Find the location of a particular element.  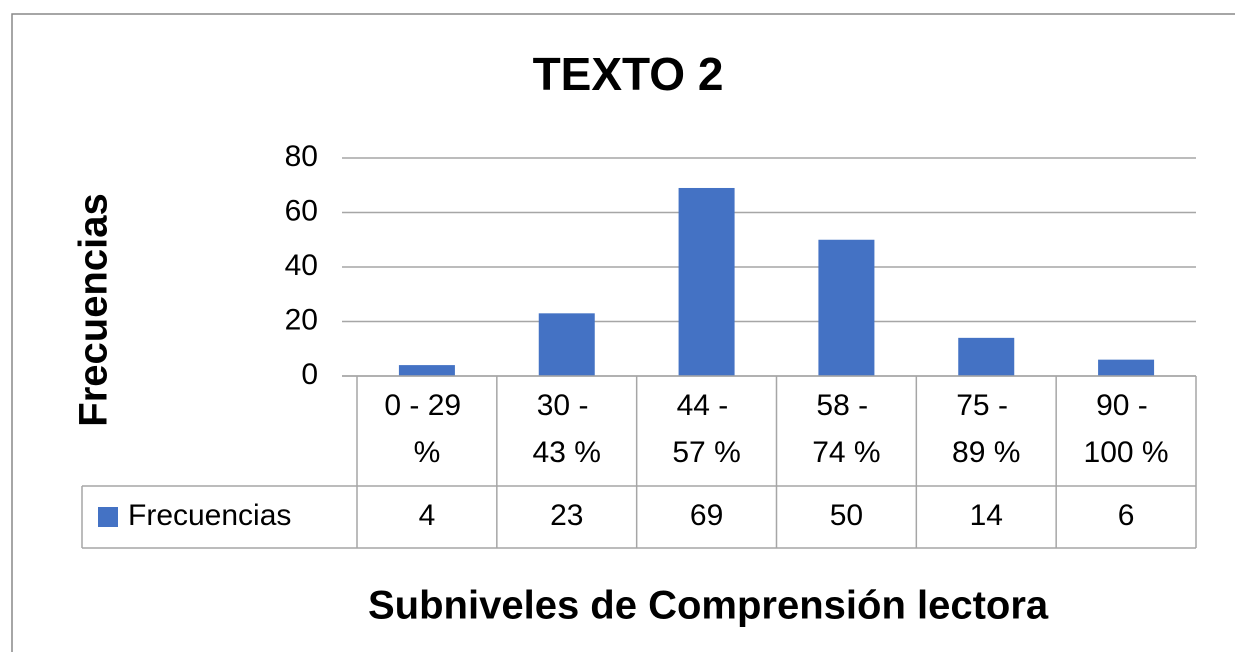

table-value: 23 is located at coordinates (566, 515).